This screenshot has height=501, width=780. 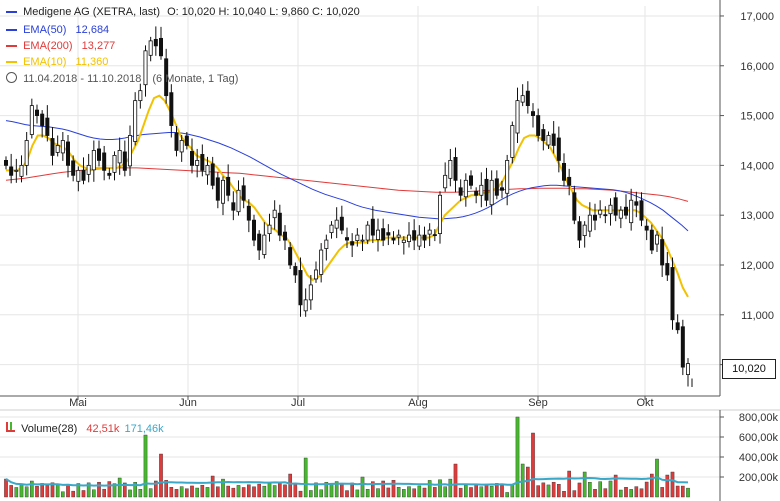 I want to click on volume-value-2: 171,46k, so click(x=144, y=429).